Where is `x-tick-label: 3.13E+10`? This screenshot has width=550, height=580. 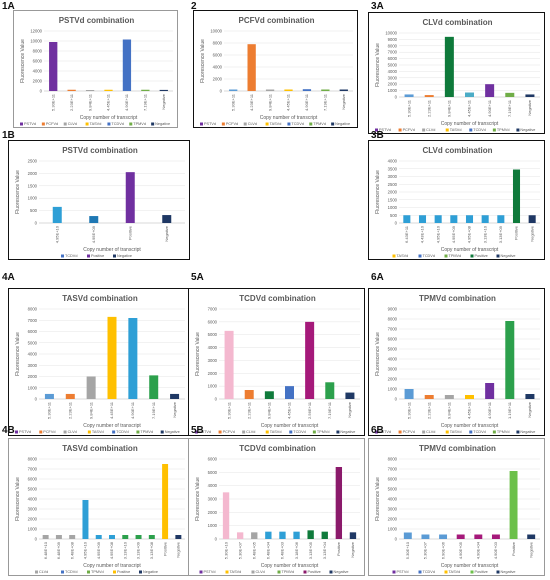 x-tick-label: 3.13E+10 is located at coordinates (124, 550).